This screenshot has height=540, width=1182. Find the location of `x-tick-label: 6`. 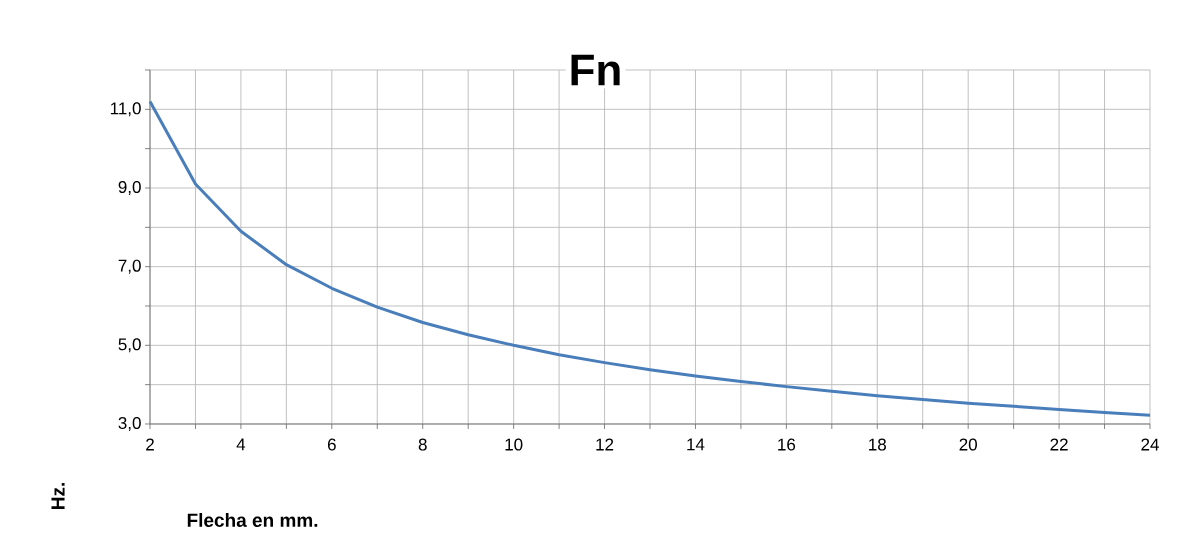

x-tick-label: 6 is located at coordinates (331, 444).